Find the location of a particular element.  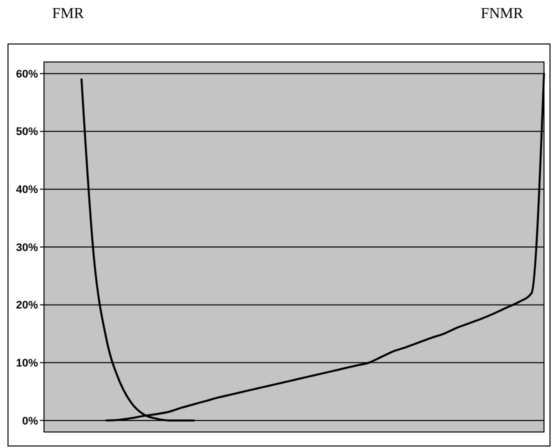

y-tick-label: 50% is located at coordinates (27, 132).